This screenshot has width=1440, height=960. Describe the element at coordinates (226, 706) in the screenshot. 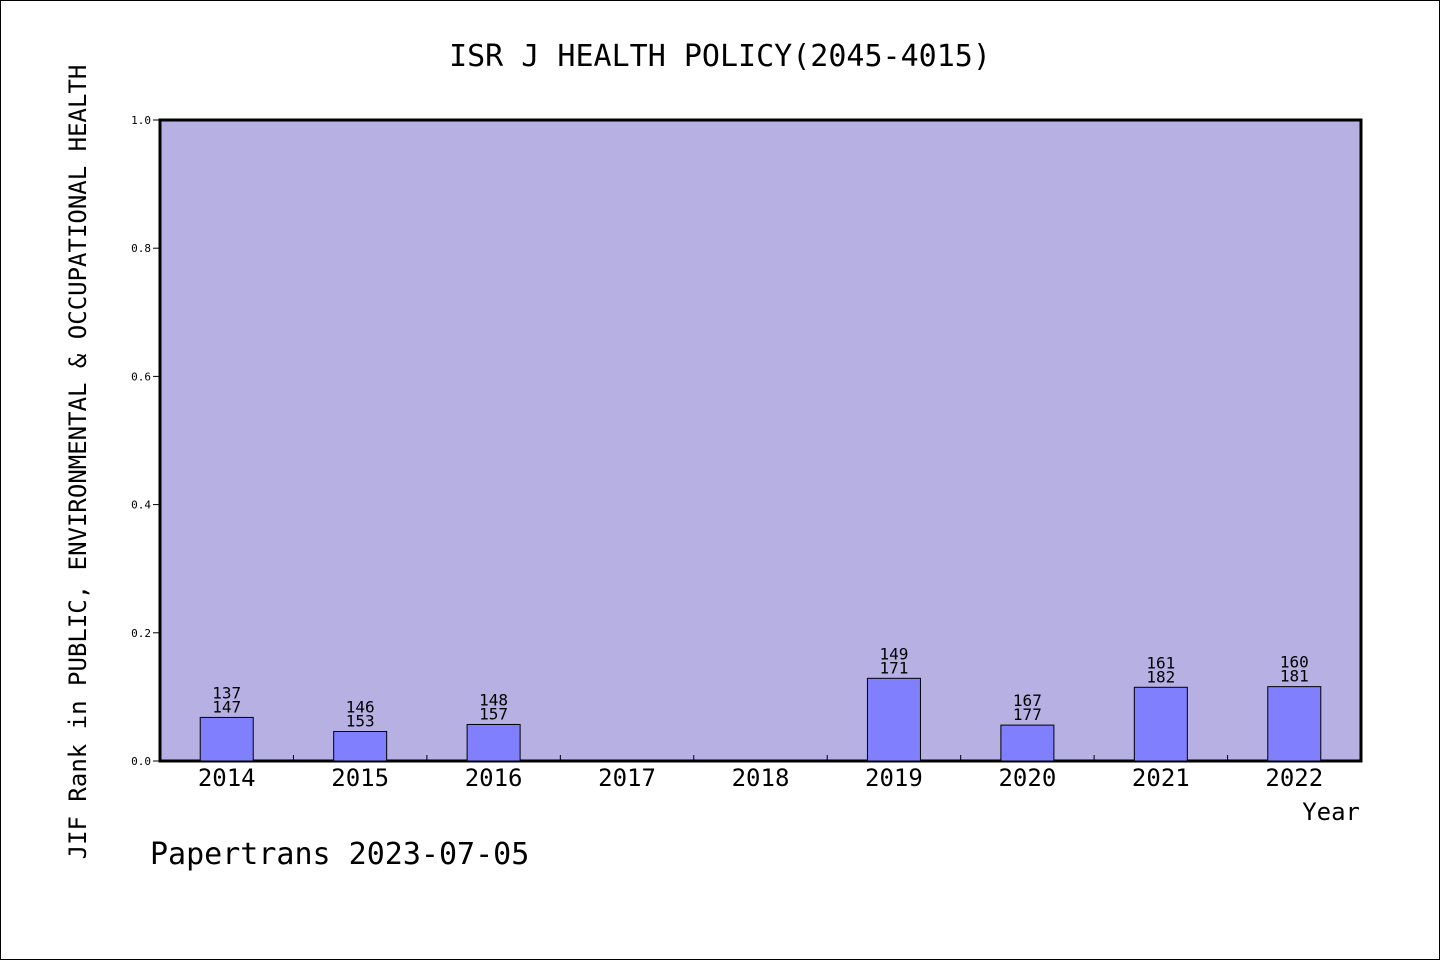

I see `bar-label-total: 147` at that location.